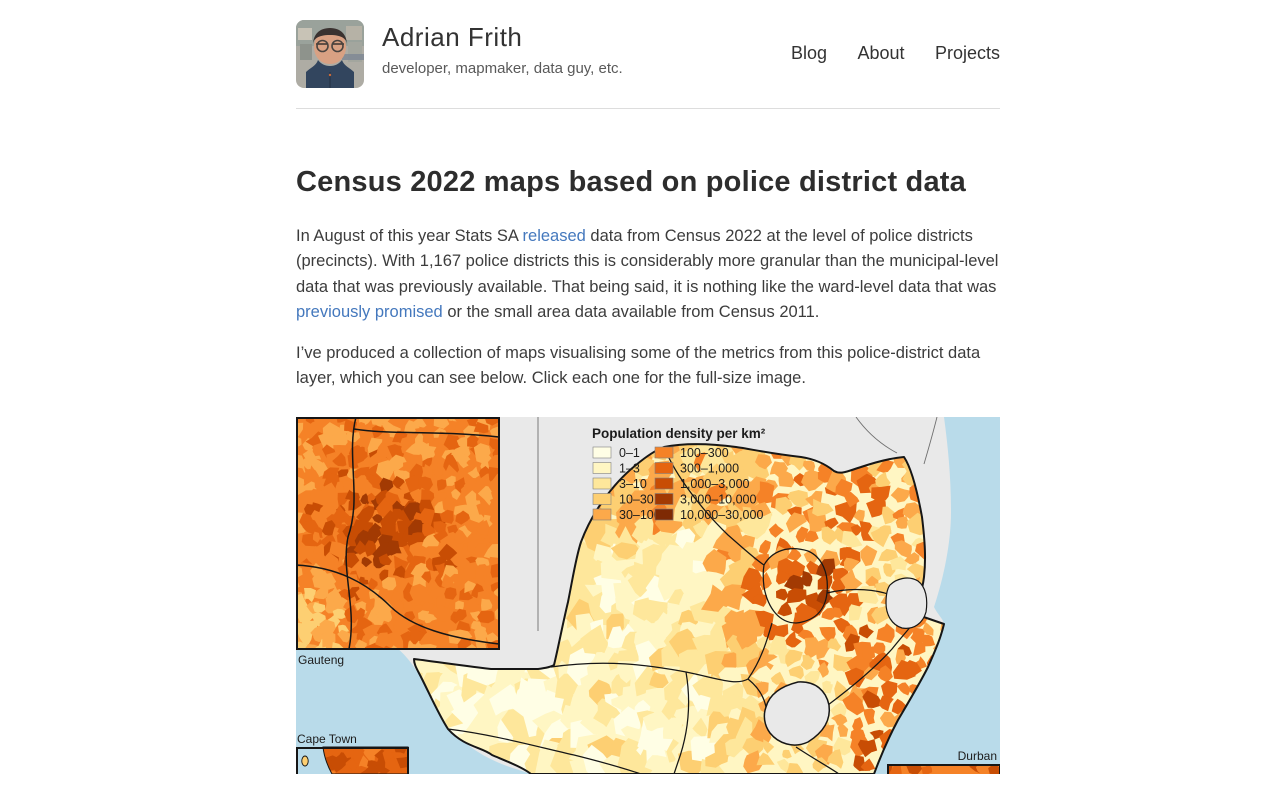  Describe the element at coordinates (721, 515) in the screenshot. I see `legend-entry-label: 10,000–30,000` at that location.